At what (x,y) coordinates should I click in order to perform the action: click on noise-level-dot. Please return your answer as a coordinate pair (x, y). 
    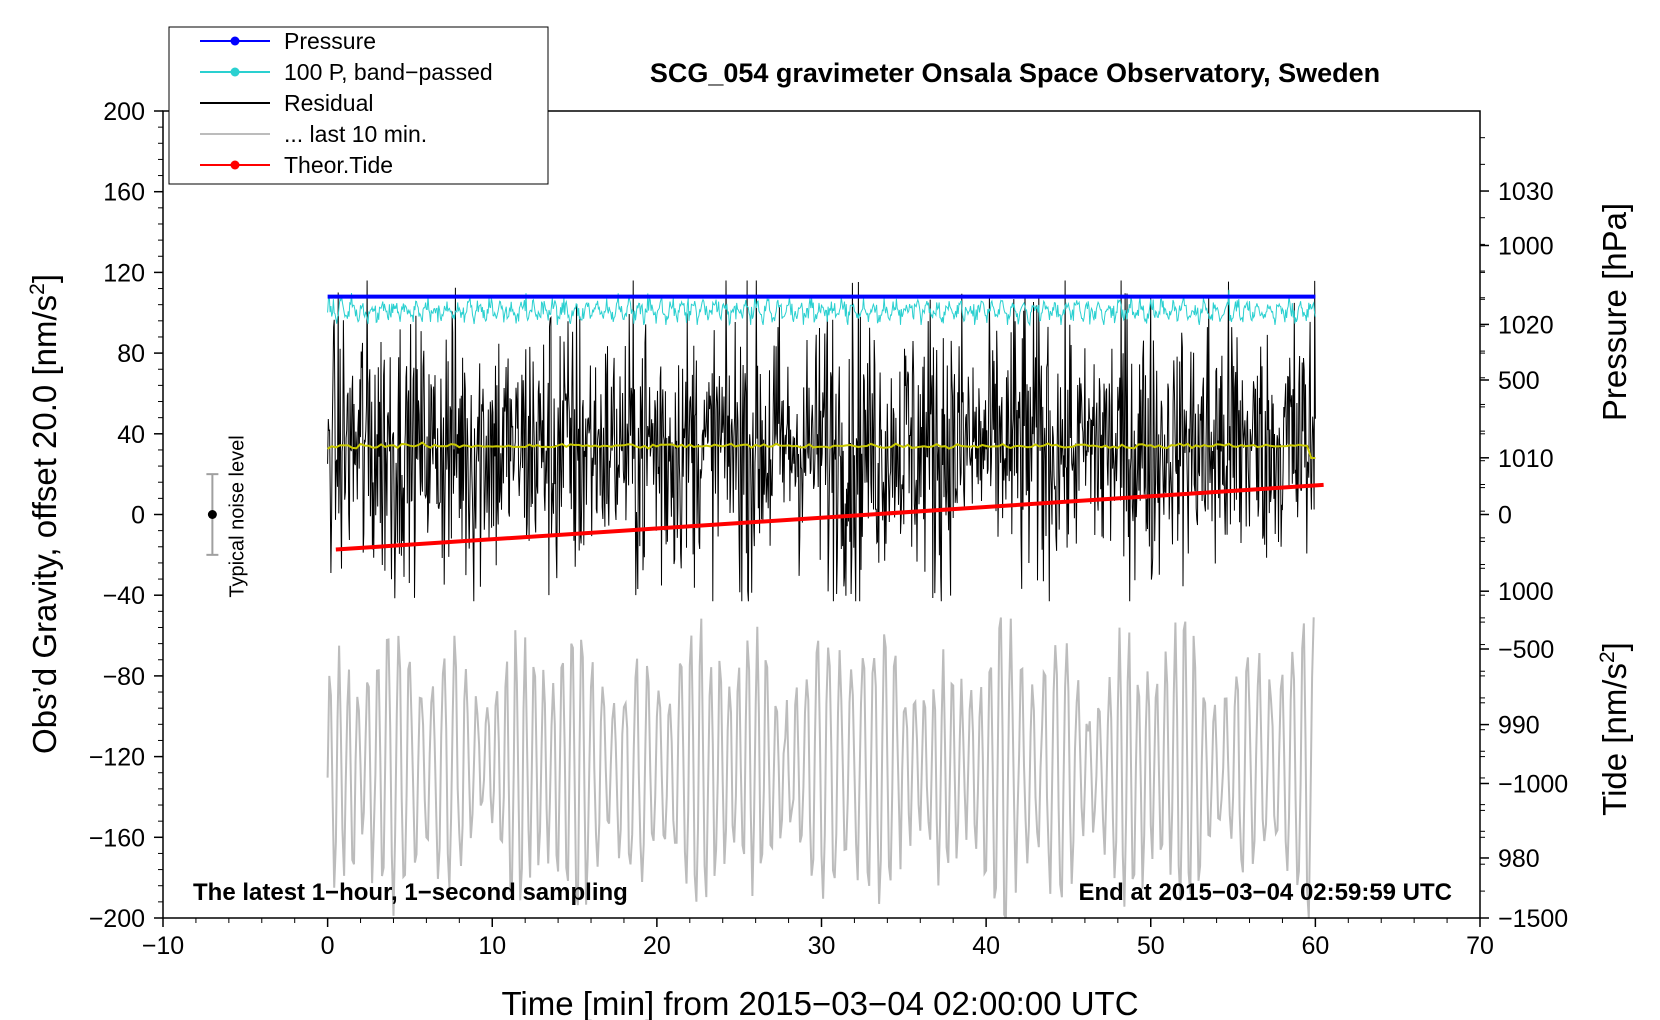
    Looking at the image, I should click on (212, 514).